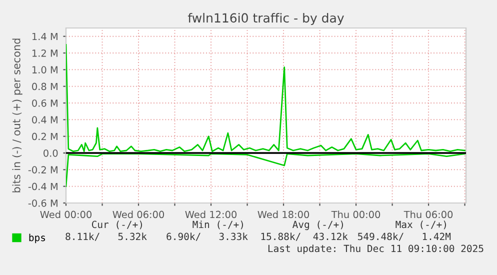  What do you see at coordinates (45, 120) in the screenshot?
I see `y-tick-label: 0.4 M` at bounding box center [45, 120].